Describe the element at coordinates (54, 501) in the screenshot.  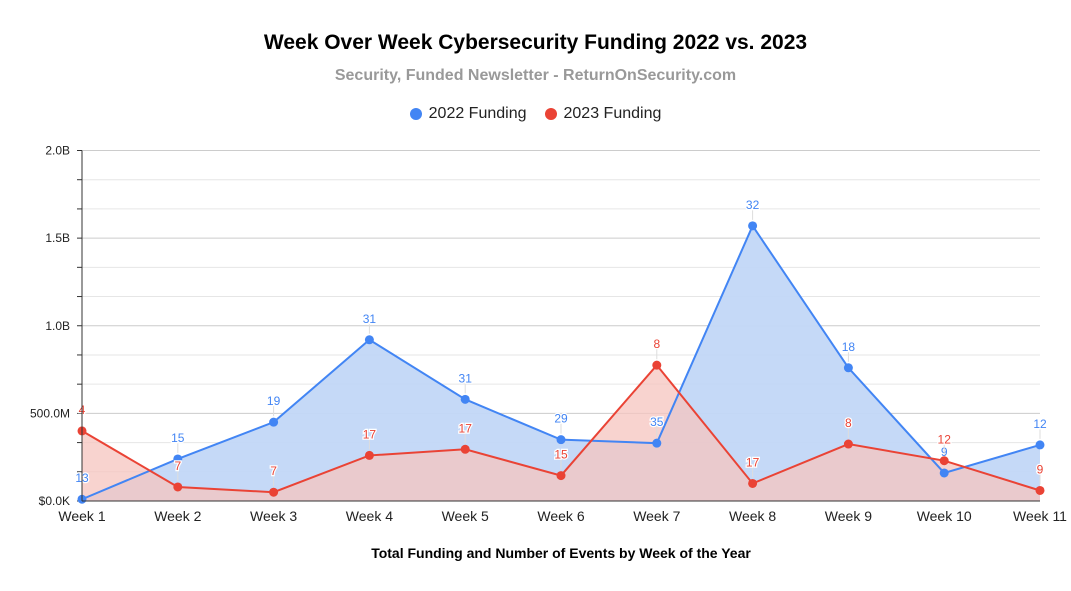
I see `y-tick-label: $0.0K` at that location.